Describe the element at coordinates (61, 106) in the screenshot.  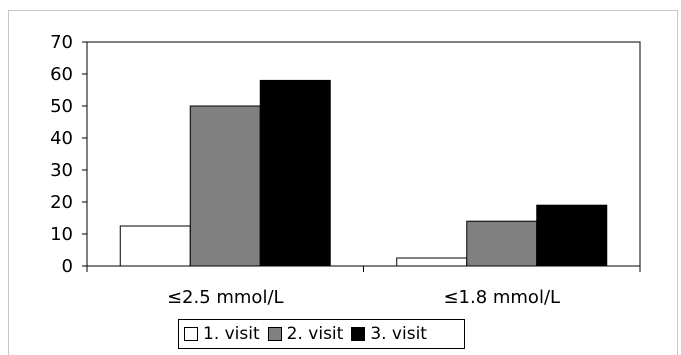
I see `y-tick-label: 50` at that location.